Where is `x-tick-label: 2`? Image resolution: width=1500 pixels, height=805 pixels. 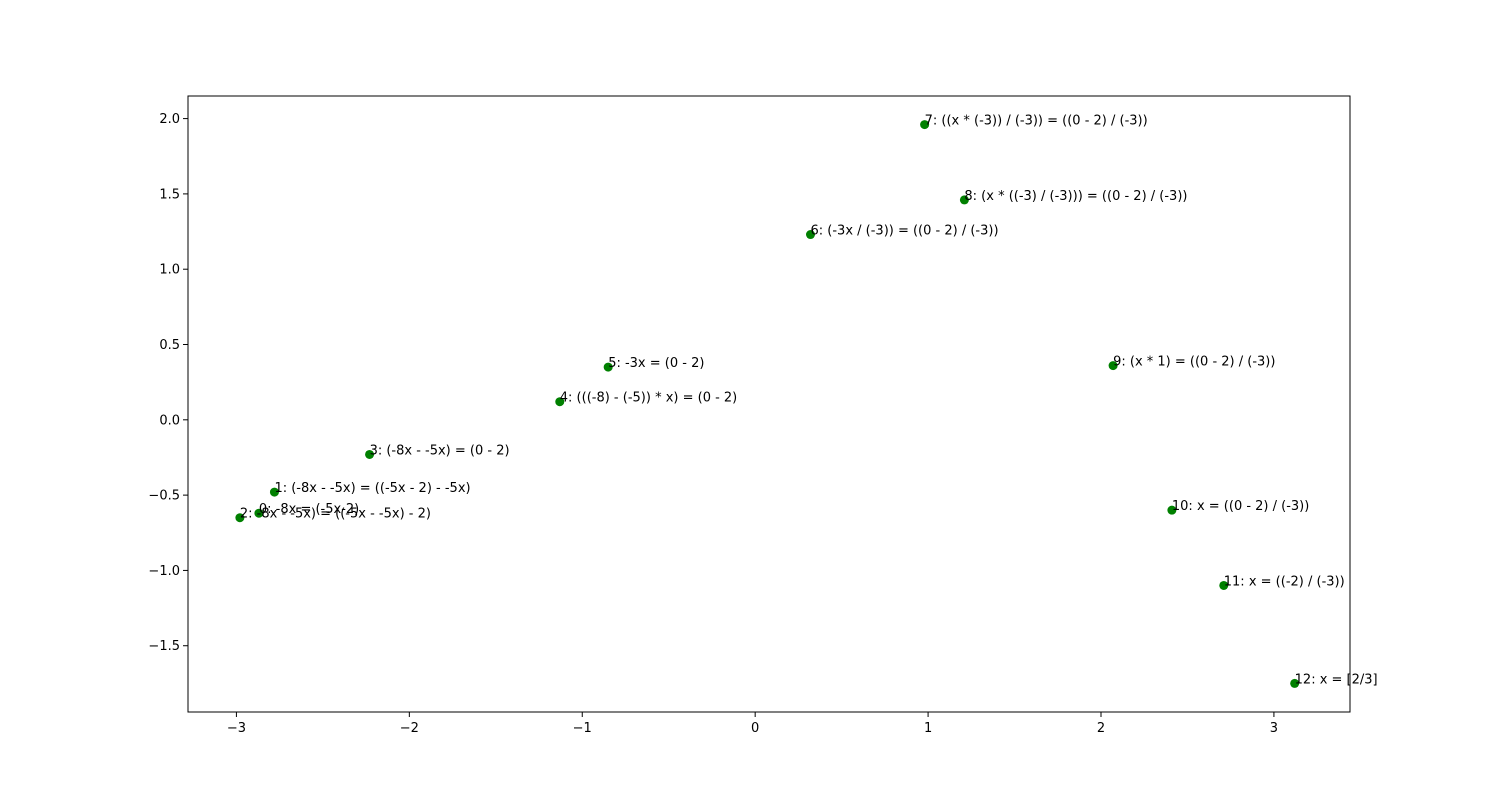
x-tick-label: 2 is located at coordinates (1101, 728).